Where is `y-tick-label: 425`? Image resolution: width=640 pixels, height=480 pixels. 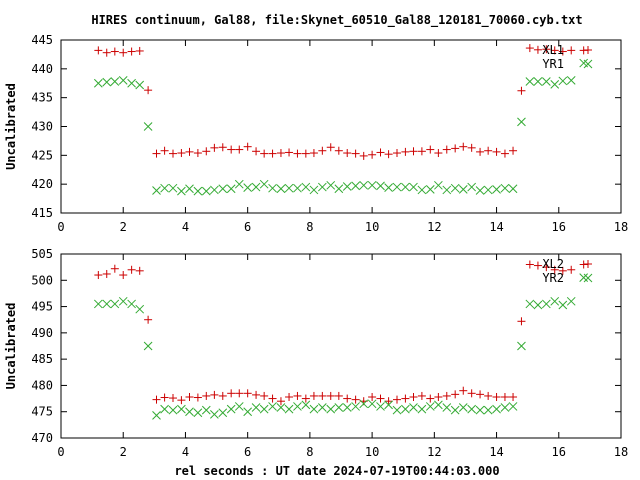 y-tick-label: 425 is located at coordinates (42, 155).